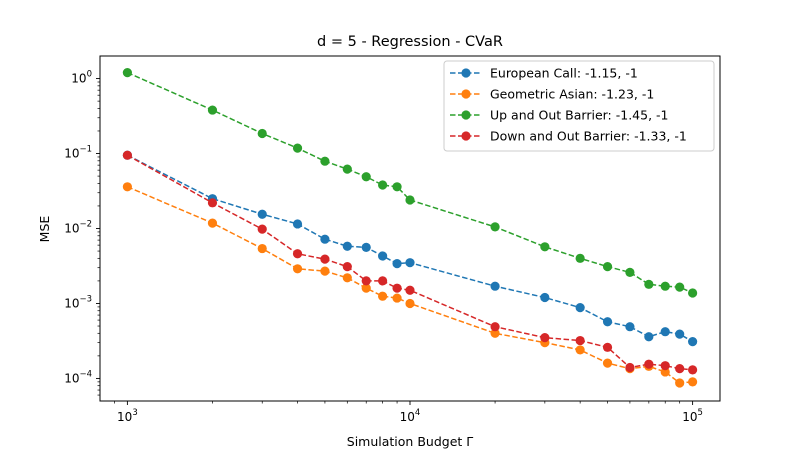 Image resolution: width=800 pixels, height=455 pixels. Describe the element at coordinates (85, 374) in the screenshot. I see `y-tick-exponent: −4` at that location.